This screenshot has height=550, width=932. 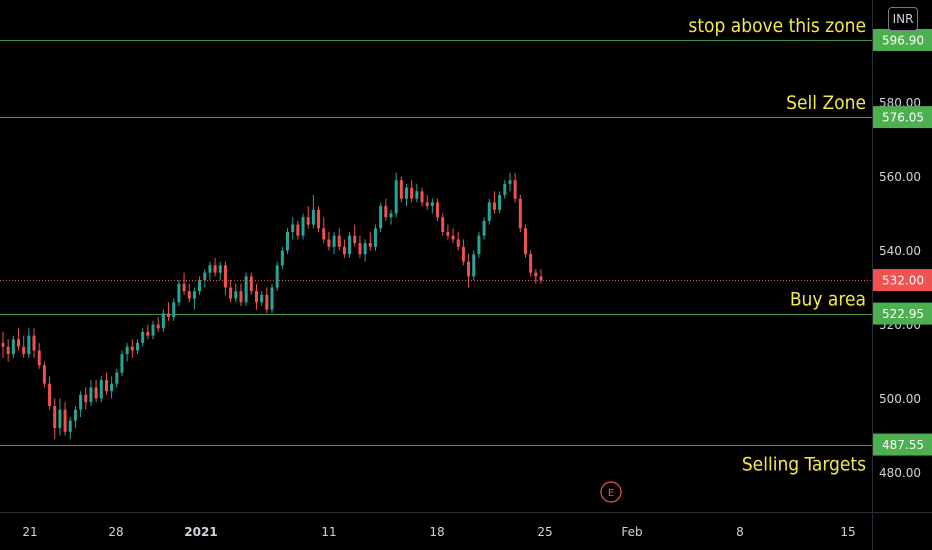 What do you see at coordinates (900, 473) in the screenshot?
I see `y-tick-label: 480.00` at bounding box center [900, 473].